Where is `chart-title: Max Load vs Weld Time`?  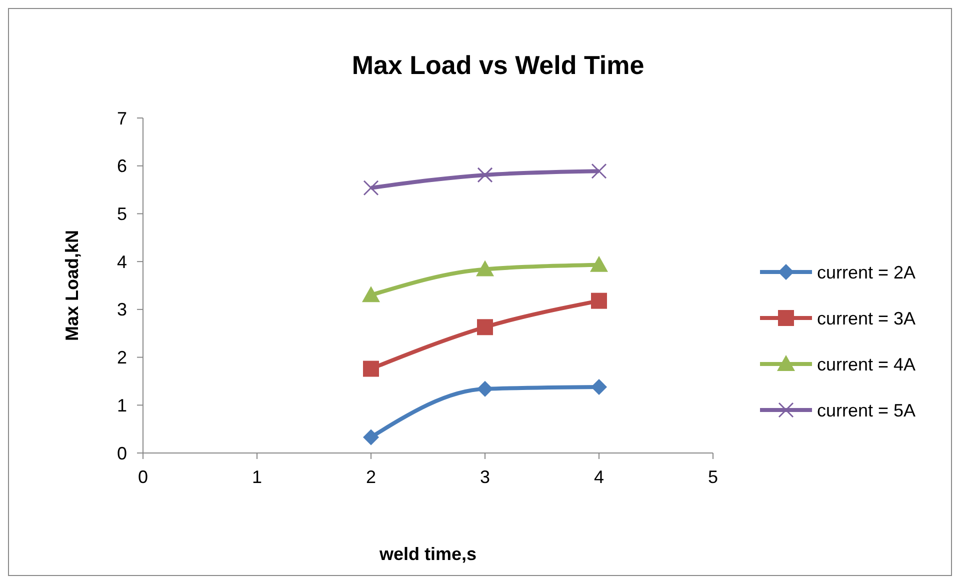 chart-title: Max Load vs Weld Time is located at coordinates (498, 65).